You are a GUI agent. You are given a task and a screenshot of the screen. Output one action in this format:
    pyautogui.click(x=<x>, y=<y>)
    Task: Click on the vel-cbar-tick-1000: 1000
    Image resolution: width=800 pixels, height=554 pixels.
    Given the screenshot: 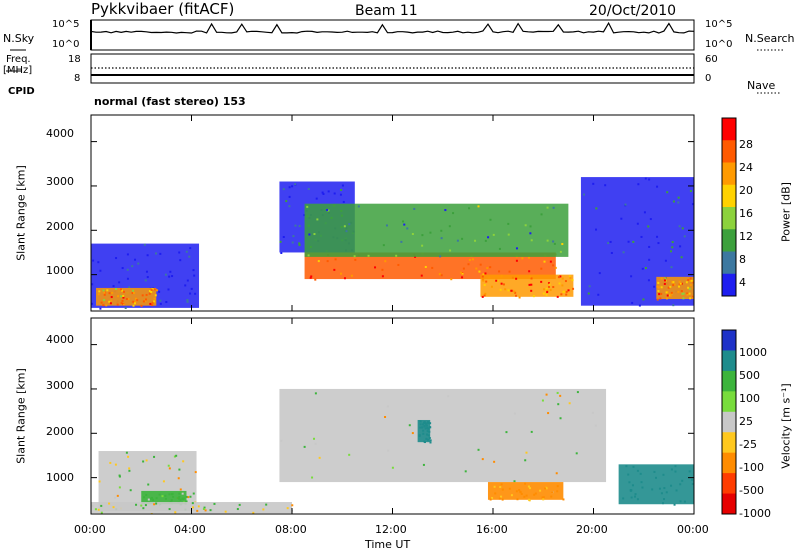 What is the action you would take?
    pyautogui.click(x=753, y=352)
    